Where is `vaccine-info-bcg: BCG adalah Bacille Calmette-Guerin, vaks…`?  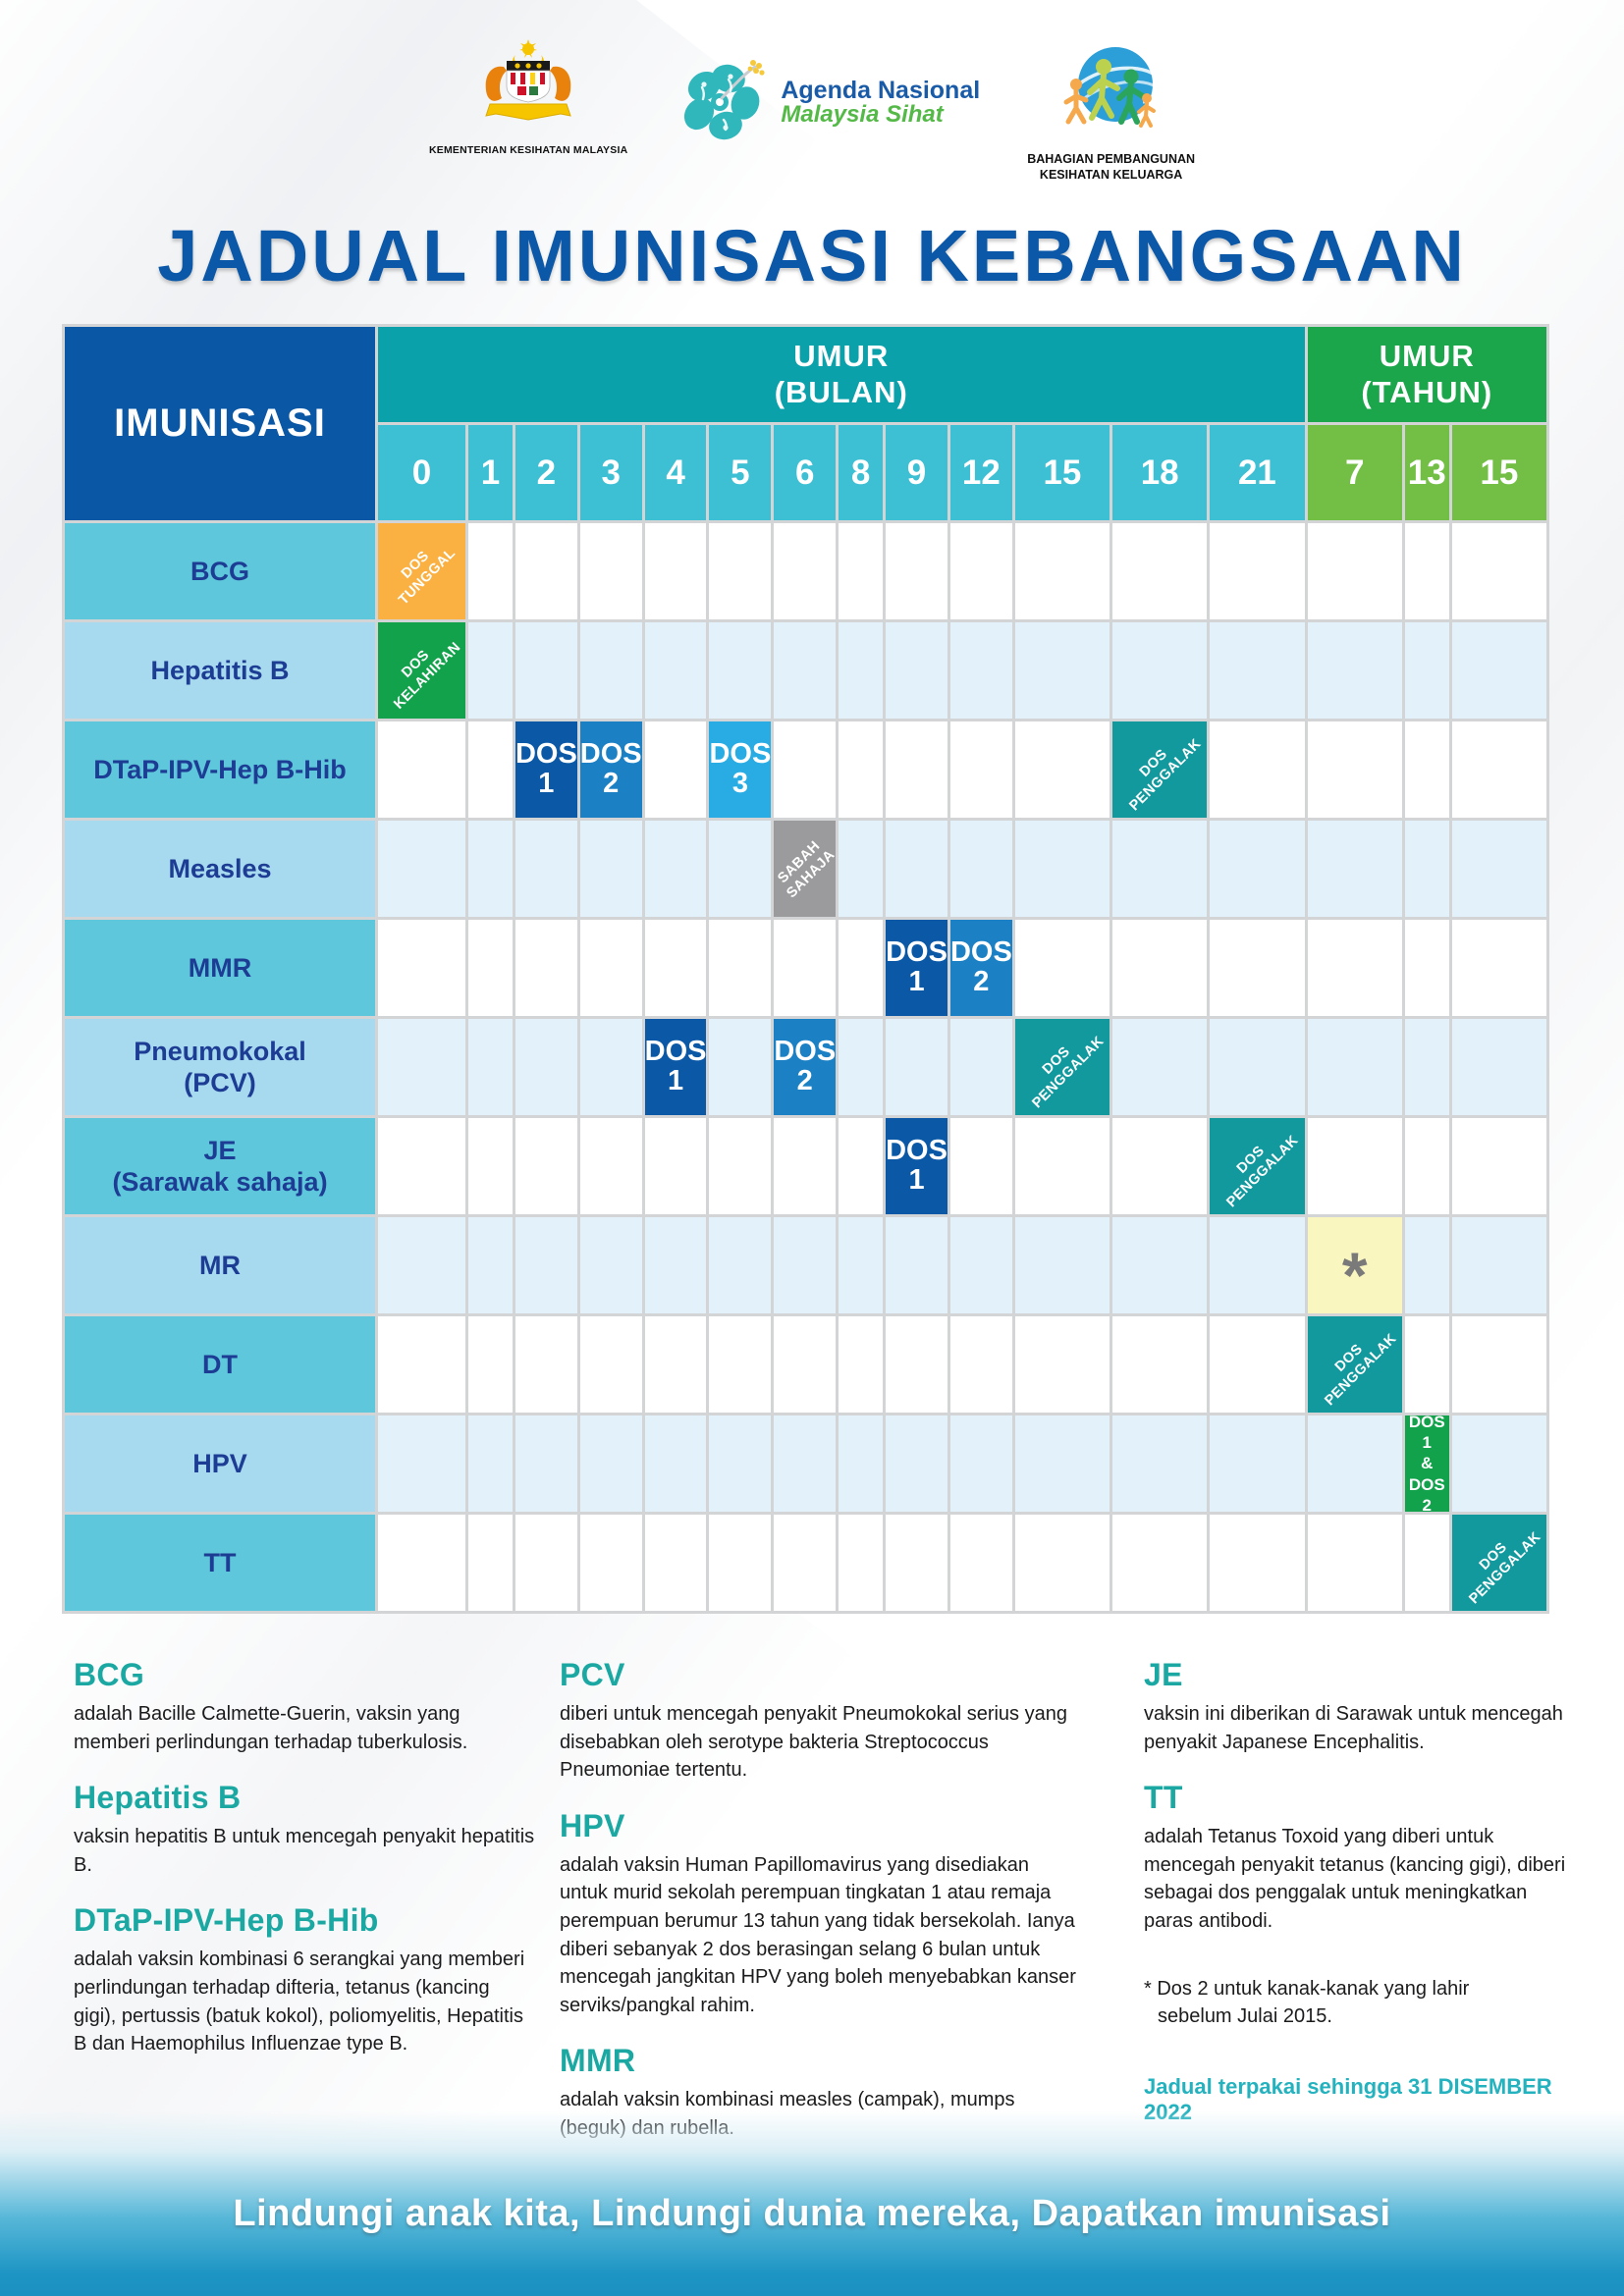
vaccine-info-bcg: BCG adalah Bacille Calmette-Guerin, vaks… is located at coordinates (304, 1706).